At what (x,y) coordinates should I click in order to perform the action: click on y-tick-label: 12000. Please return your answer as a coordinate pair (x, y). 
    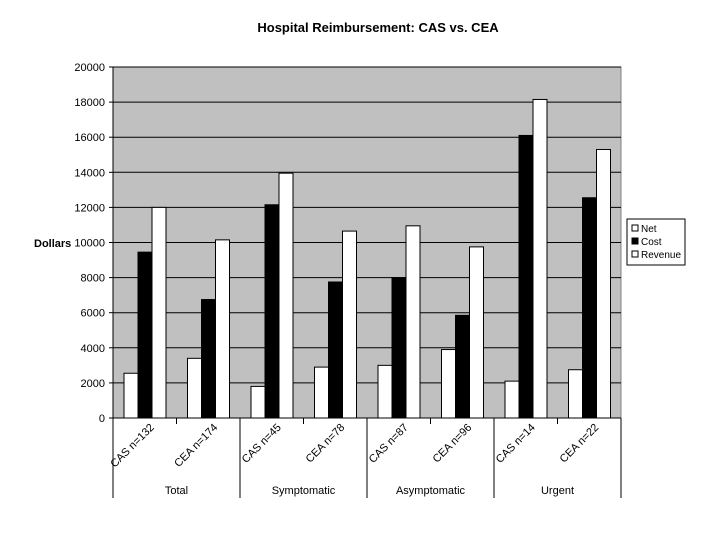
    Looking at the image, I should click on (89, 208).